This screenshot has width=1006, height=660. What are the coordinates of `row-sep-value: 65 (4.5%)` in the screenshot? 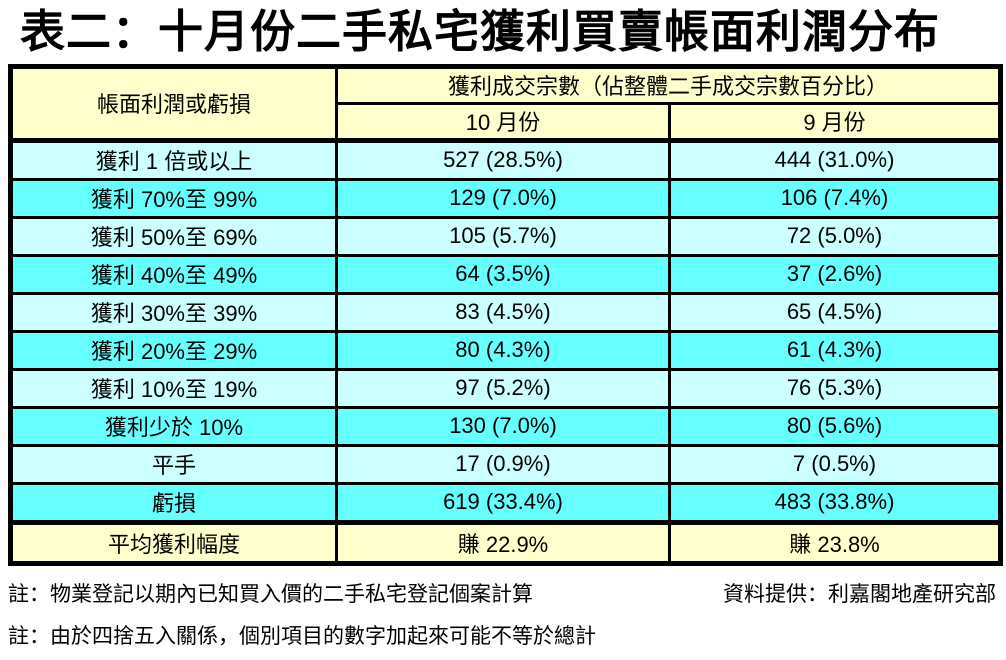 It's located at (835, 312).